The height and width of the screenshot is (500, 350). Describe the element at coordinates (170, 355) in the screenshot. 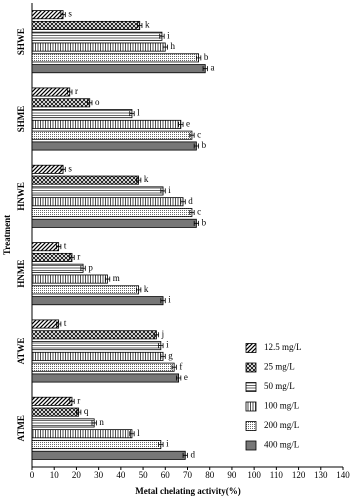

I see `significance-letter: g` at that location.